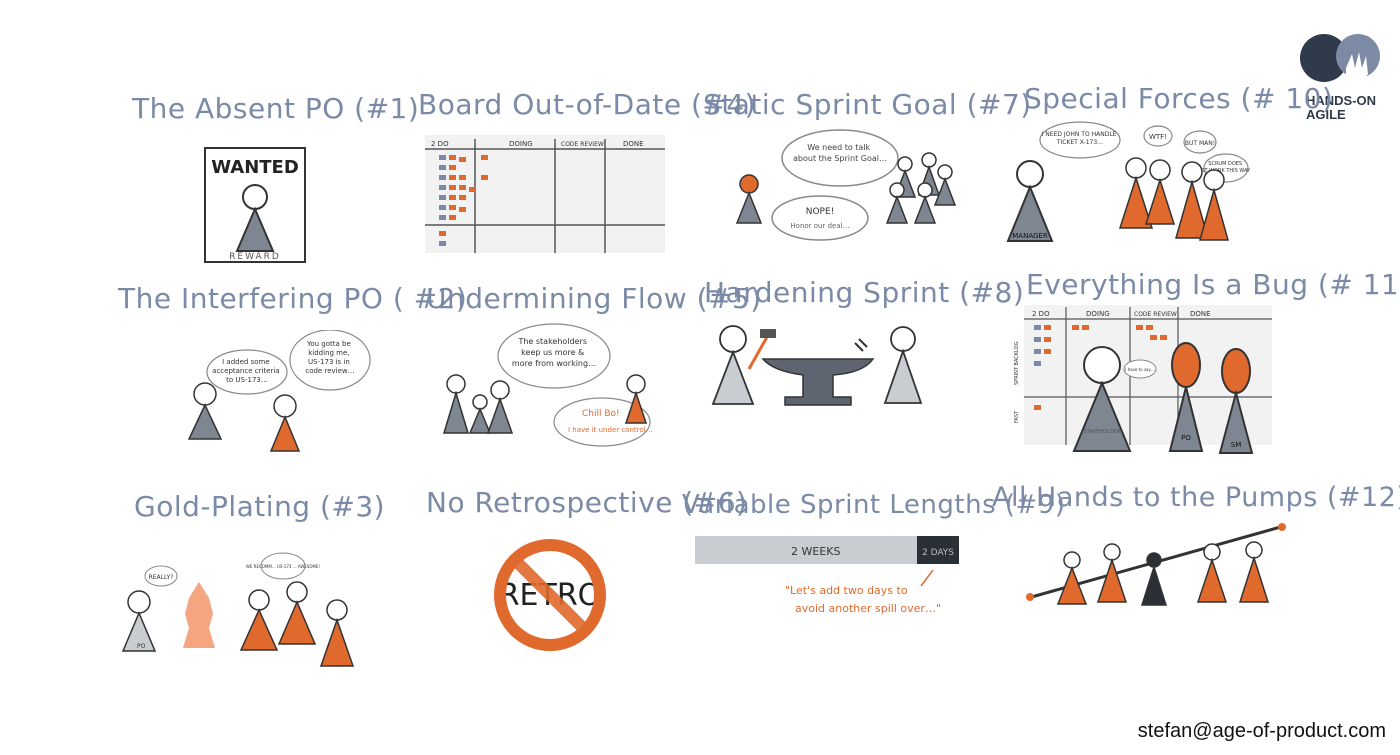 This screenshot has width=1400, height=755. Describe the element at coordinates (587, 104) in the screenshot. I see `panel-title-board-out-of-date: Board Out-of-Date (#4)` at that location.